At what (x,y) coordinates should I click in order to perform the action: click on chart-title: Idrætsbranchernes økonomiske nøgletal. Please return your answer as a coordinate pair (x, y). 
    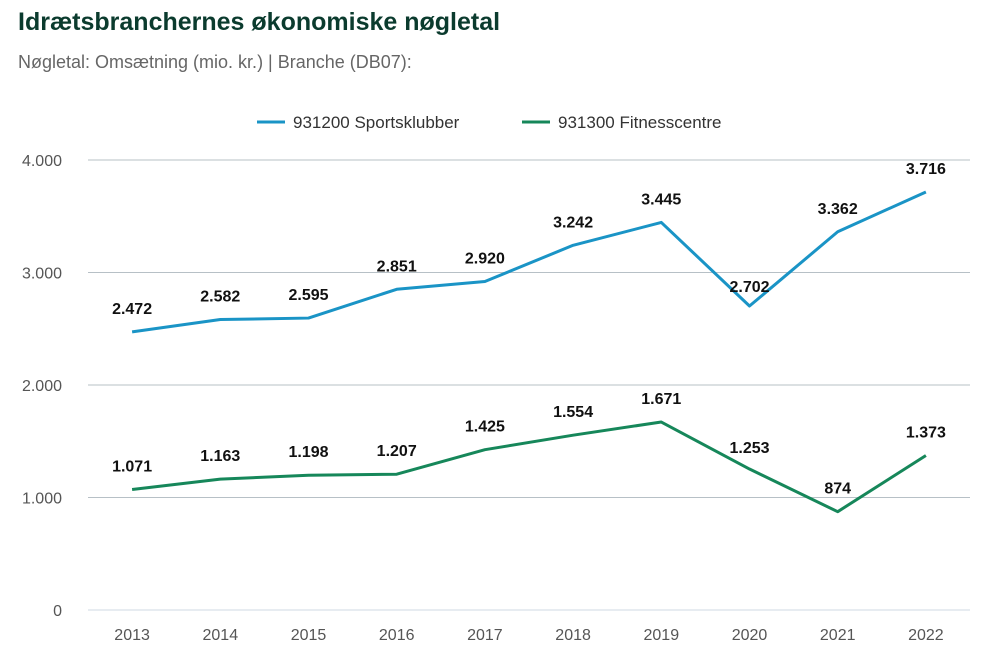
    Looking at the image, I should click on (259, 22).